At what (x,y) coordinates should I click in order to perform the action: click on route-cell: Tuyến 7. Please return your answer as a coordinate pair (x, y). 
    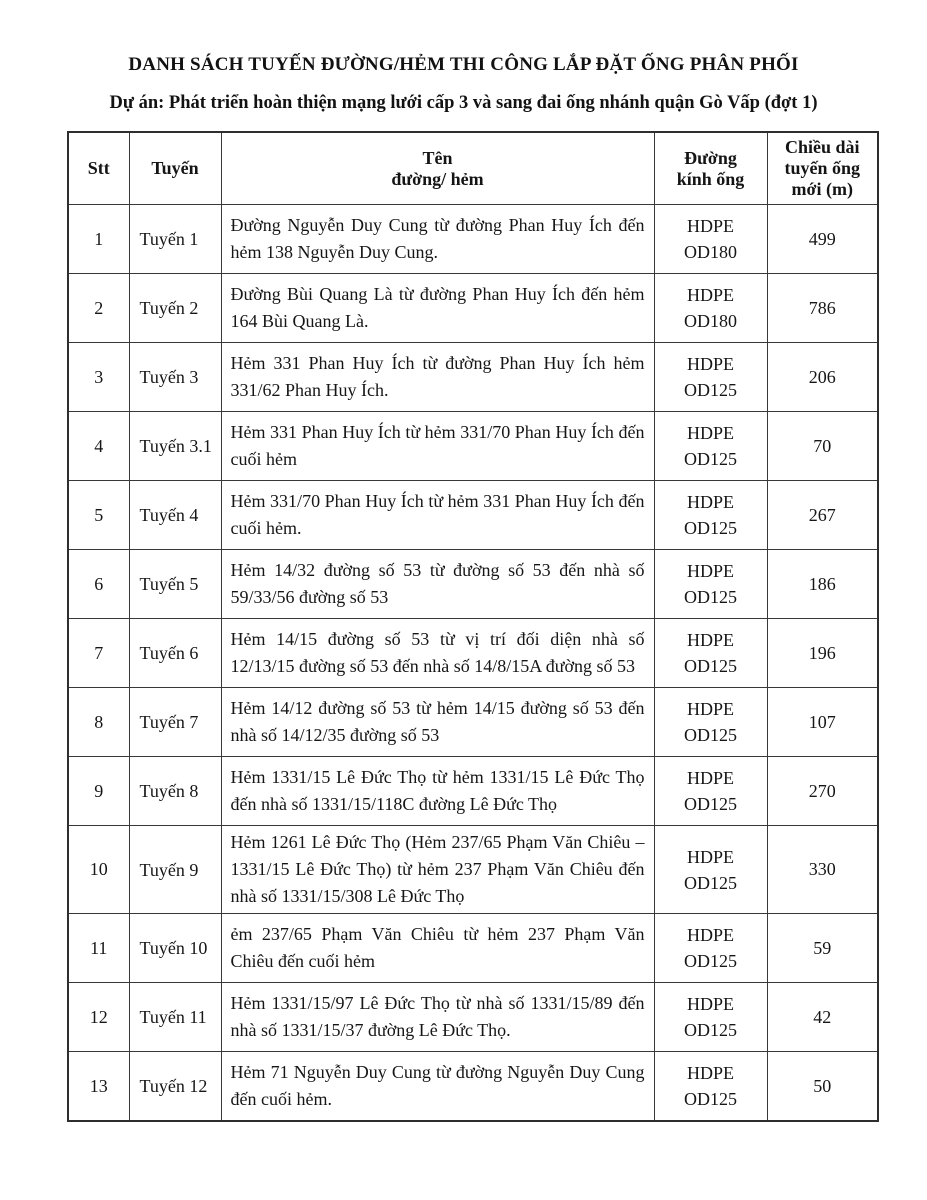
    Looking at the image, I should click on (175, 722).